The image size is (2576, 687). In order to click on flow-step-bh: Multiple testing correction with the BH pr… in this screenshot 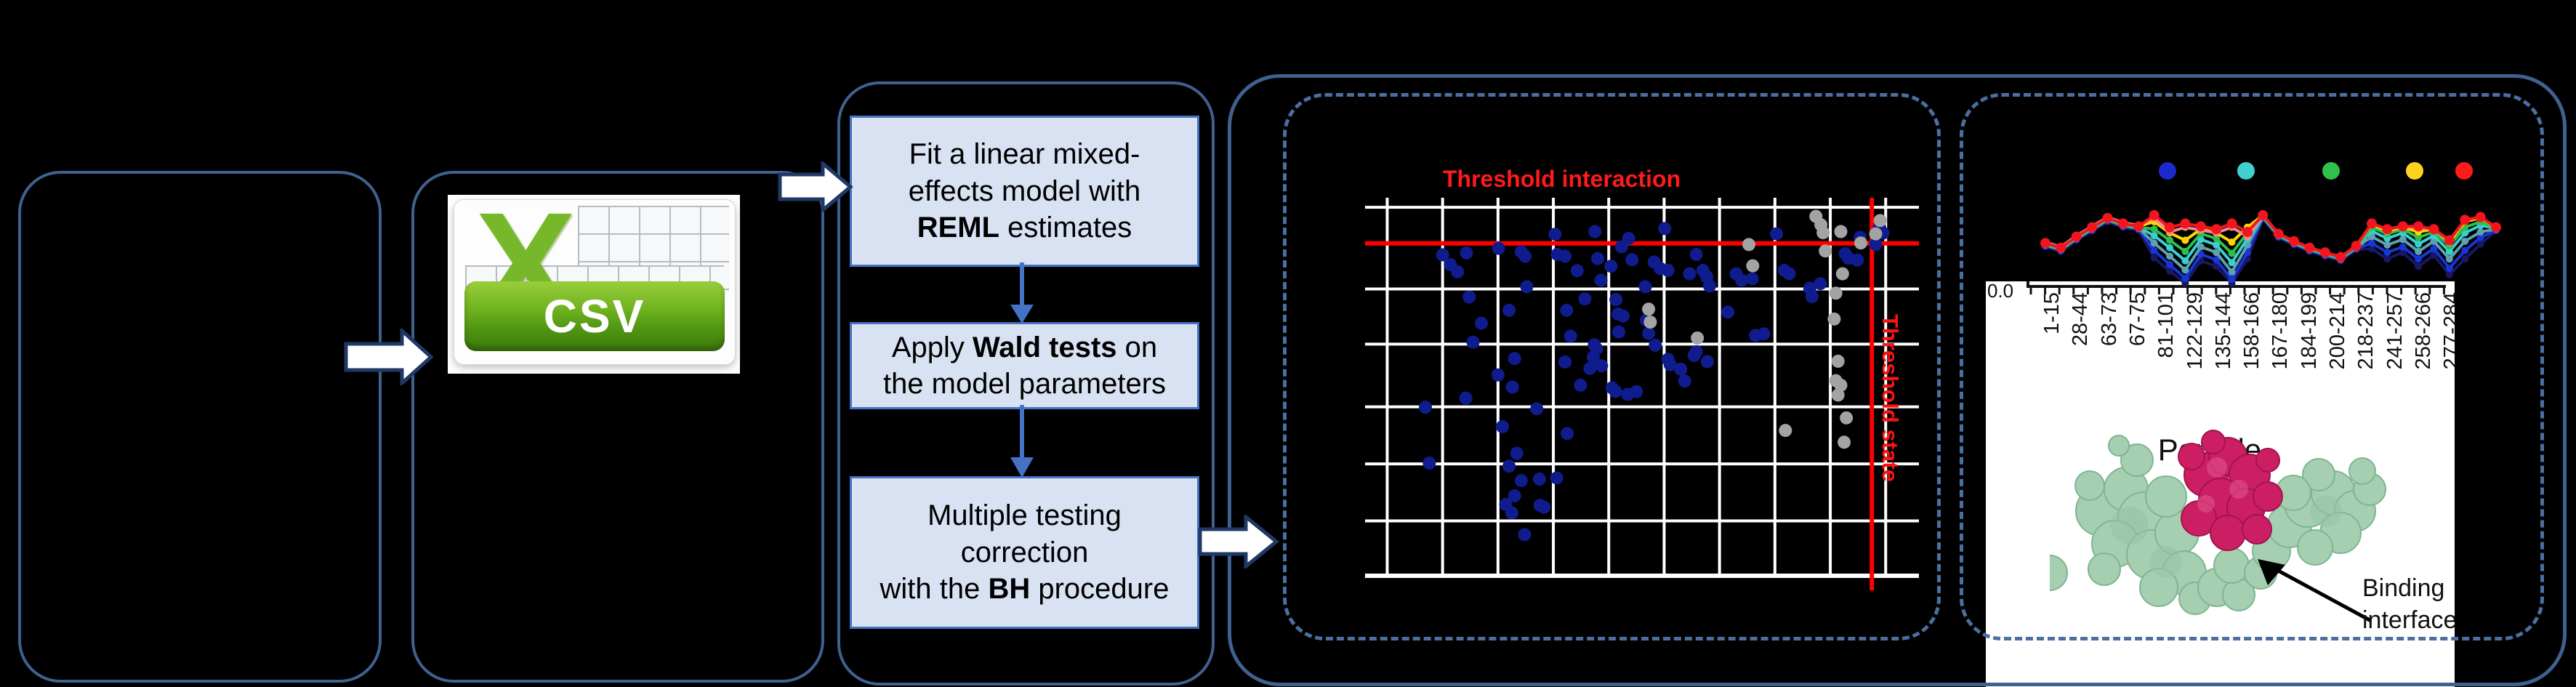, I will do `click(1024, 552)`.